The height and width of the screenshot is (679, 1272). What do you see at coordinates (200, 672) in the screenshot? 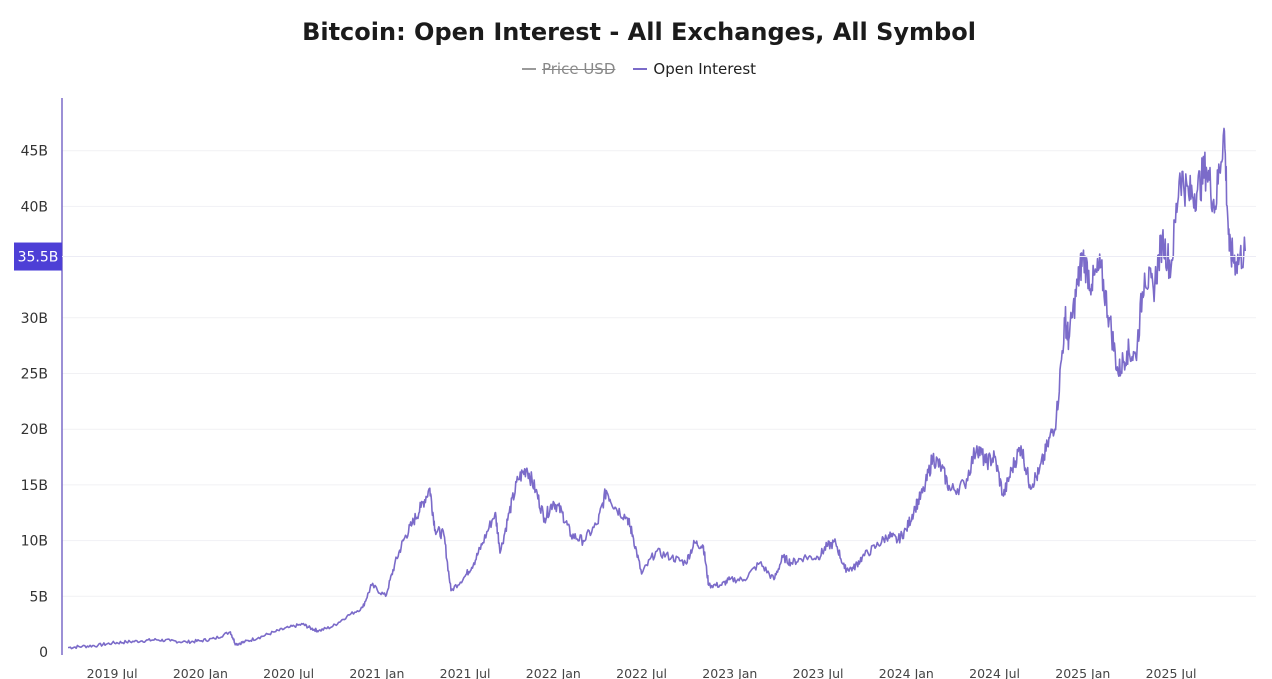
I see `x-tick-label: 2020 Jan` at bounding box center [200, 672].